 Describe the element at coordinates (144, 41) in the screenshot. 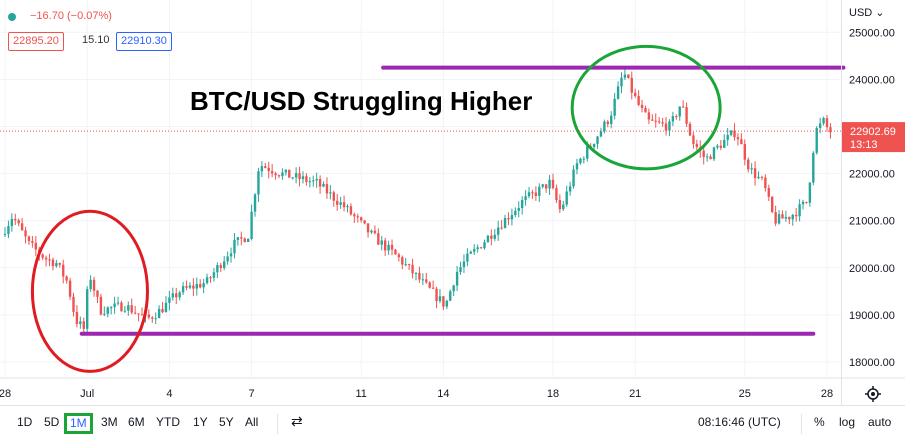

I see `ask-price: 22910.30` at that location.